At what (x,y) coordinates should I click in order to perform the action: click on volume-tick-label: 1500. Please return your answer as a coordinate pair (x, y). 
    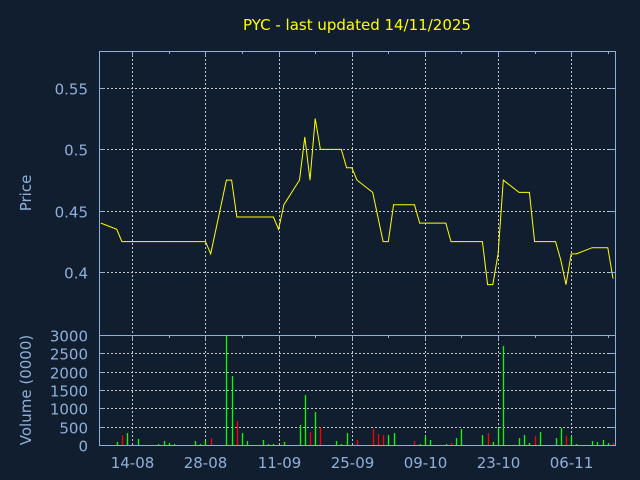
    Looking at the image, I should click on (69, 392).